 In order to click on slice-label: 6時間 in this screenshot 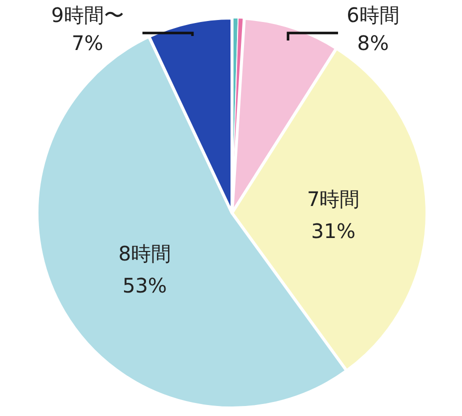, I will do `click(373, 15)`.